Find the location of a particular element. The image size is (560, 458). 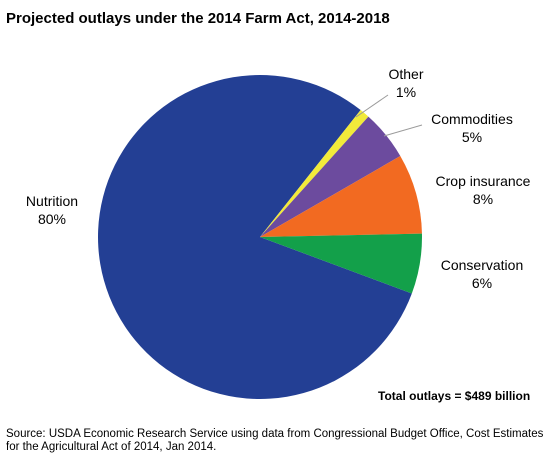

label-nutrition-name: Nutrition is located at coordinates (52, 201).